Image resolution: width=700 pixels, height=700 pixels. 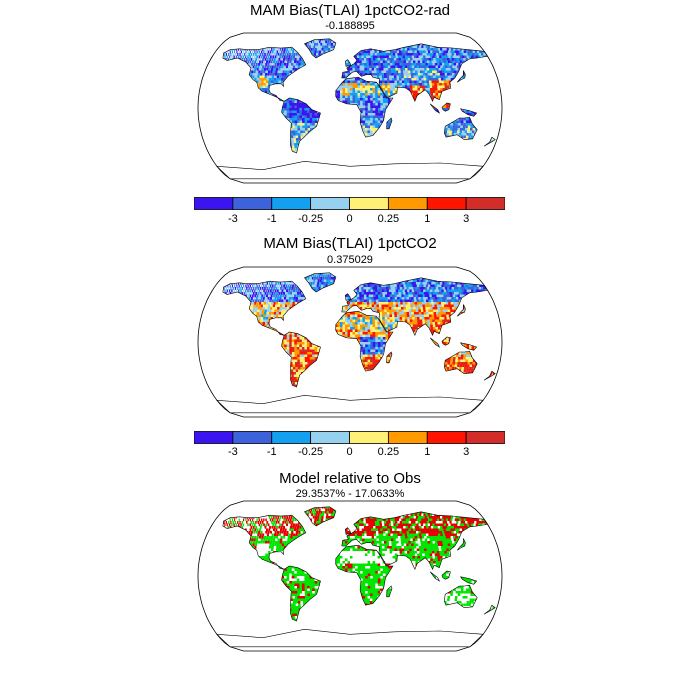 What do you see at coordinates (350, 26) in the screenshot?
I see `panel-subtitle: -0.188895` at bounding box center [350, 26].